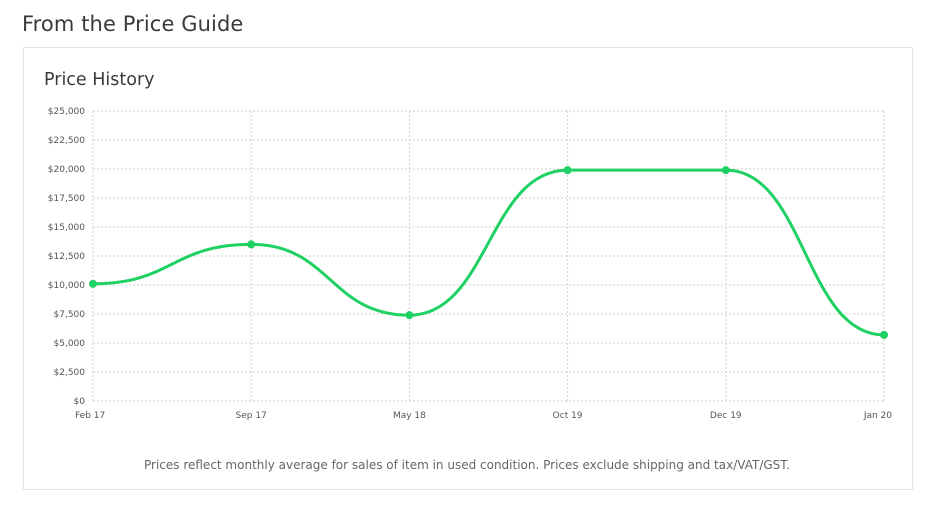  What do you see at coordinates (70, 344) in the screenshot?
I see `y-tick-label: $5,000` at bounding box center [70, 344].